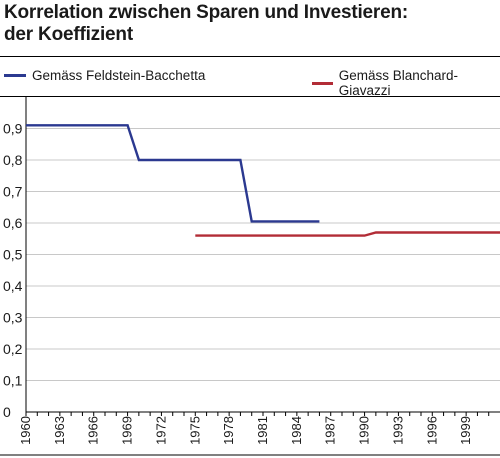 Image resolution: width=500 pixels, height=458 pixels. I want to click on y-tick-label: 0, so click(7, 412).